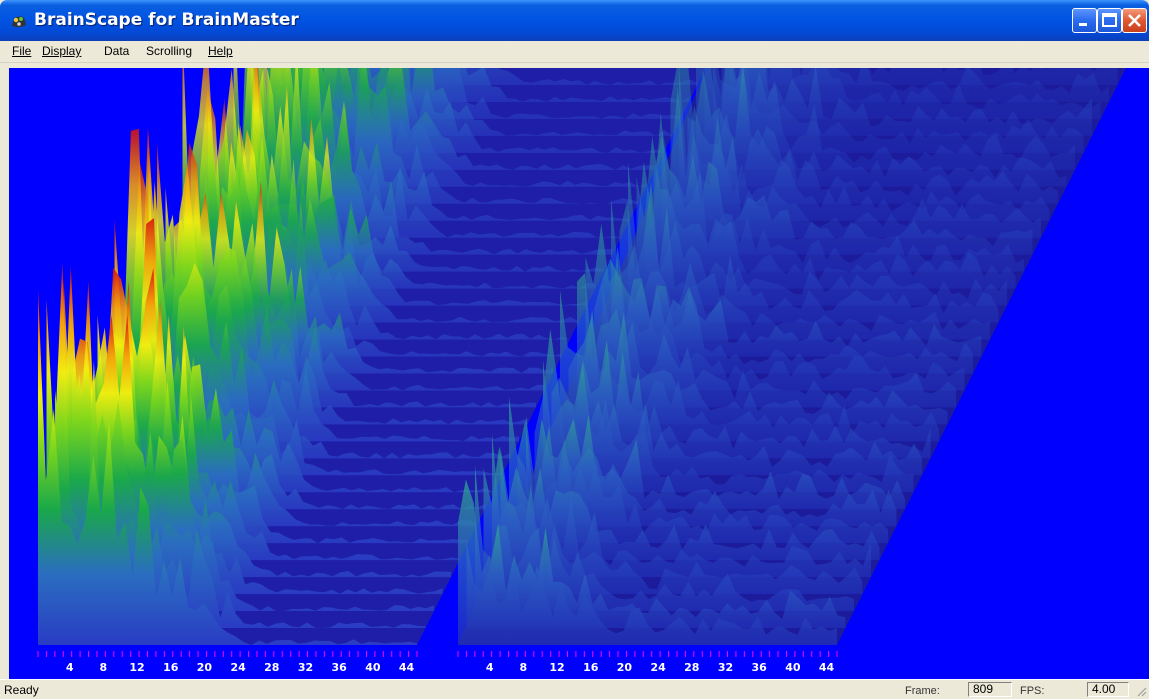 Image resolution: width=1149 pixels, height=699 pixels. I want to click on window-title: BrainScape for BrainMaster, so click(166, 20).